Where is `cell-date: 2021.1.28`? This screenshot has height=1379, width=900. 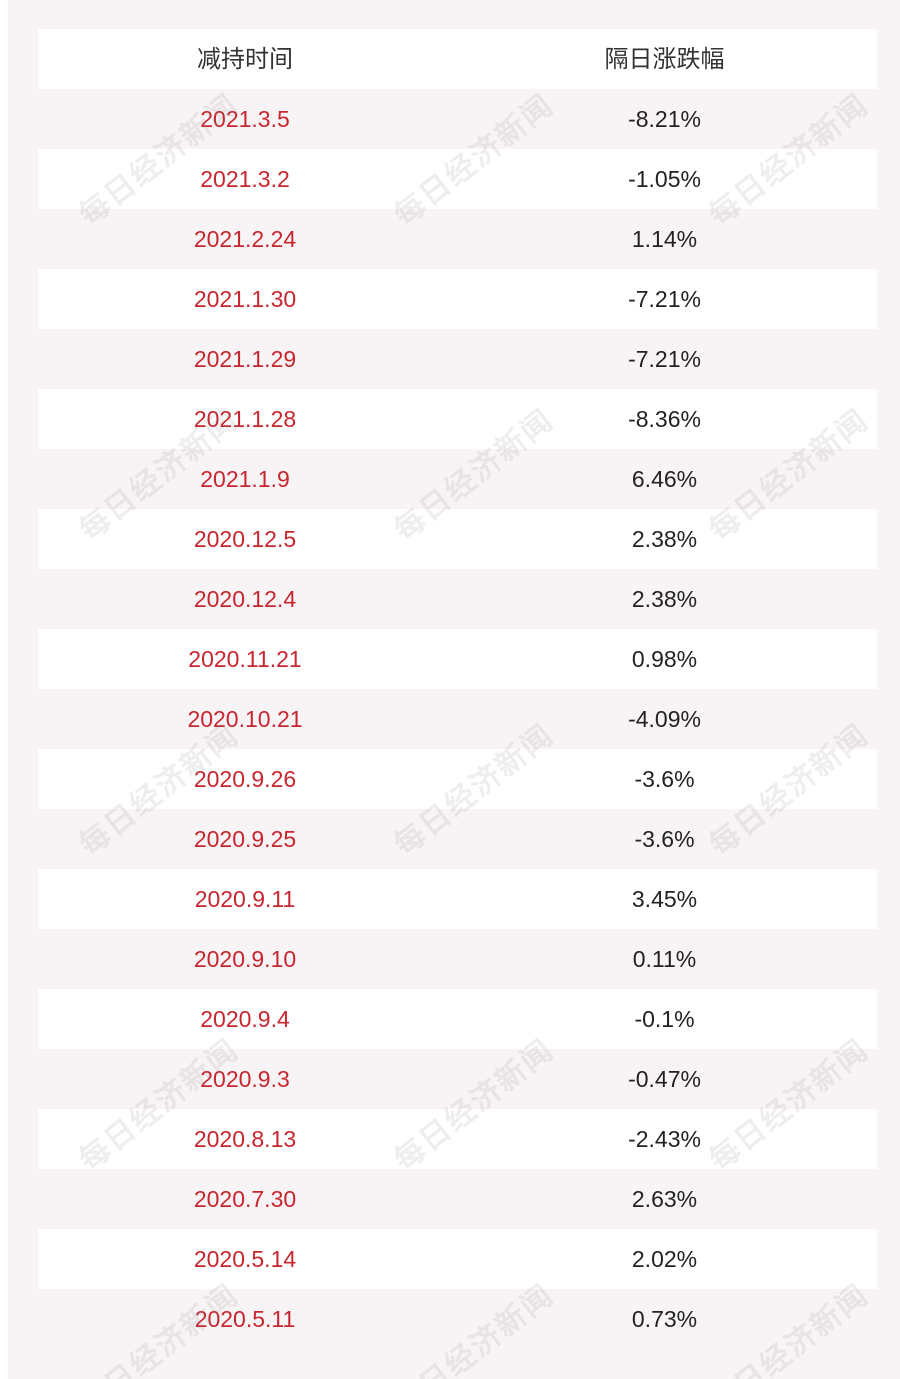
cell-date: 2021.1.28 is located at coordinates (245, 419).